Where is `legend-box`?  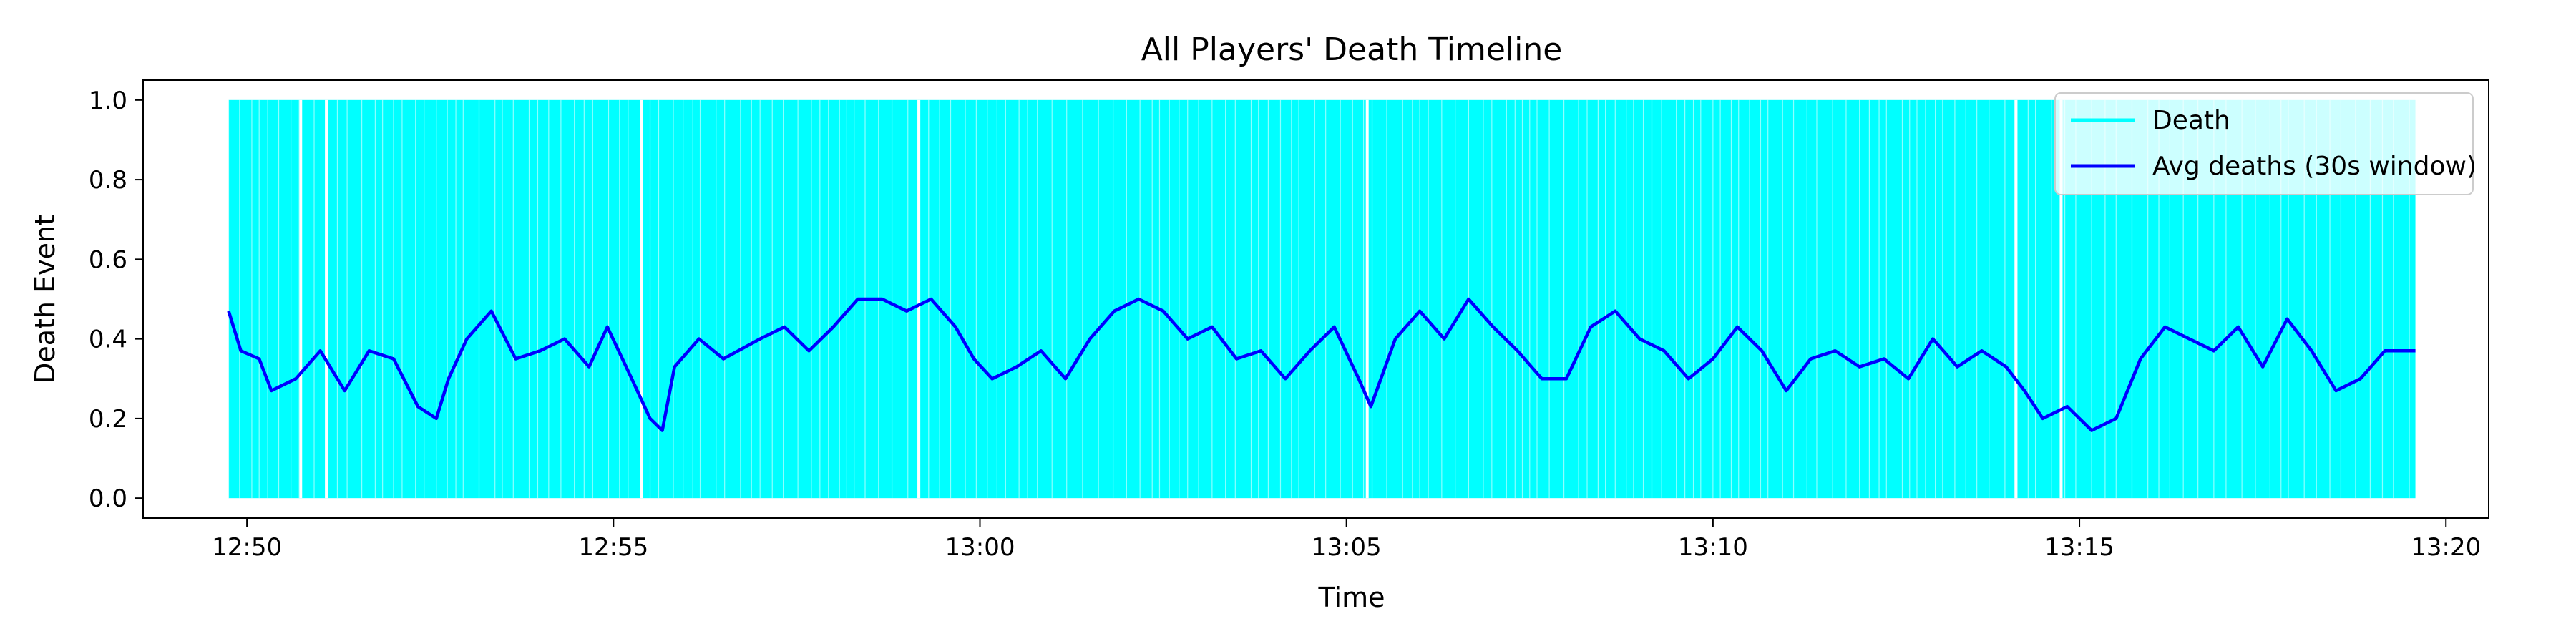 legend-box is located at coordinates (2264, 143).